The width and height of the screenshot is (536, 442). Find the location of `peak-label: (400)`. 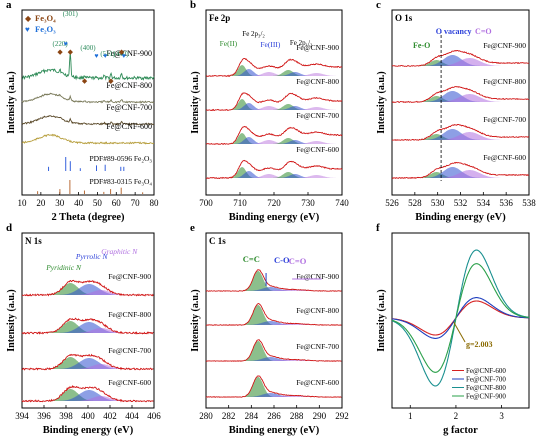

peak-label: (400) is located at coordinates (88, 48).